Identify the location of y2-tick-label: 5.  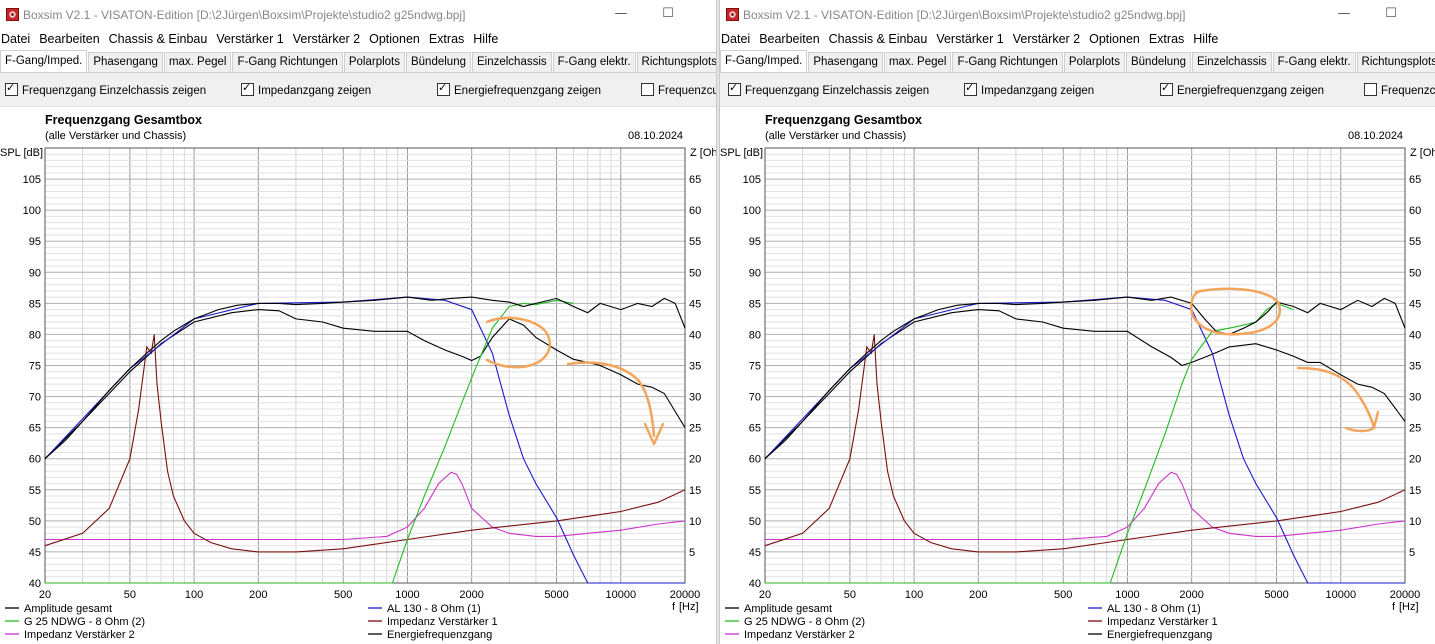
(692, 553).